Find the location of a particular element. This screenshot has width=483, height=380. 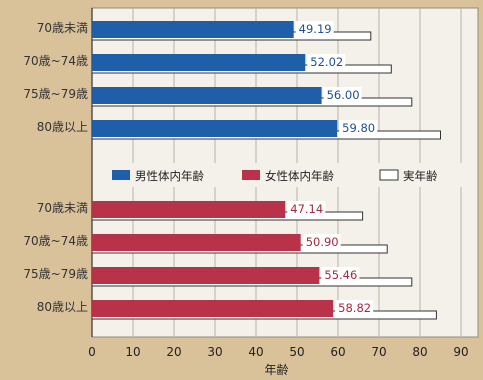

value-label: 59.80 is located at coordinates (358, 128).